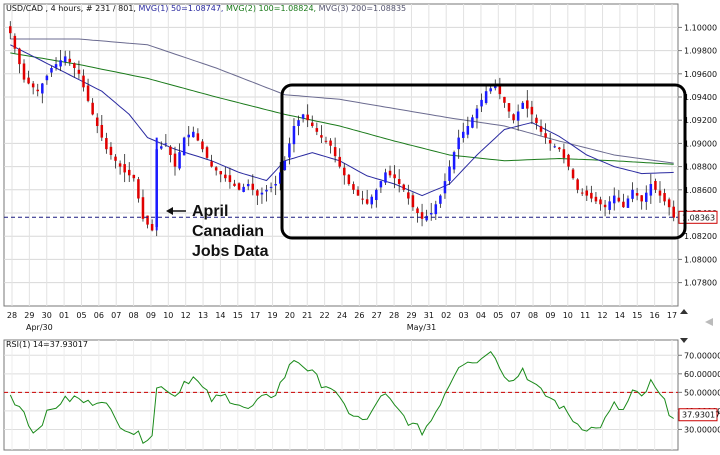  I want to click on price-x-tick-label: 30, so click(47, 315).